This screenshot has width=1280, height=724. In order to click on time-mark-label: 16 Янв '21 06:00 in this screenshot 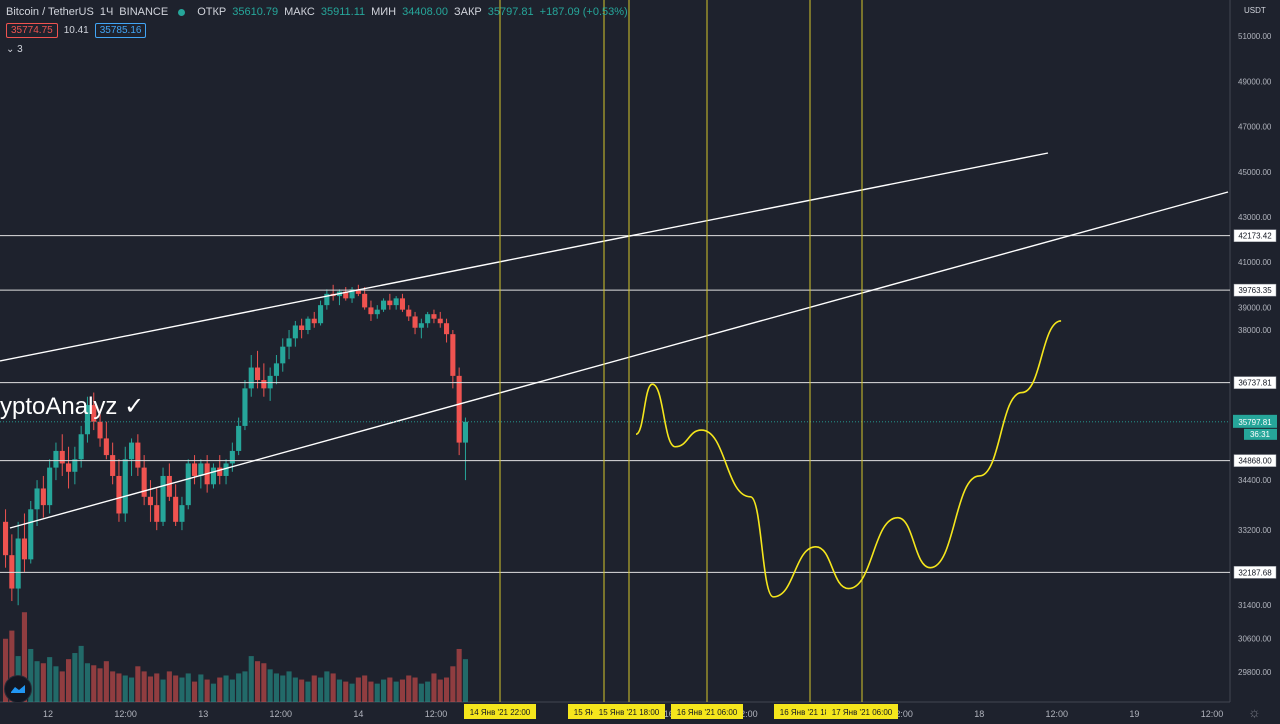, I will do `click(707, 712)`.